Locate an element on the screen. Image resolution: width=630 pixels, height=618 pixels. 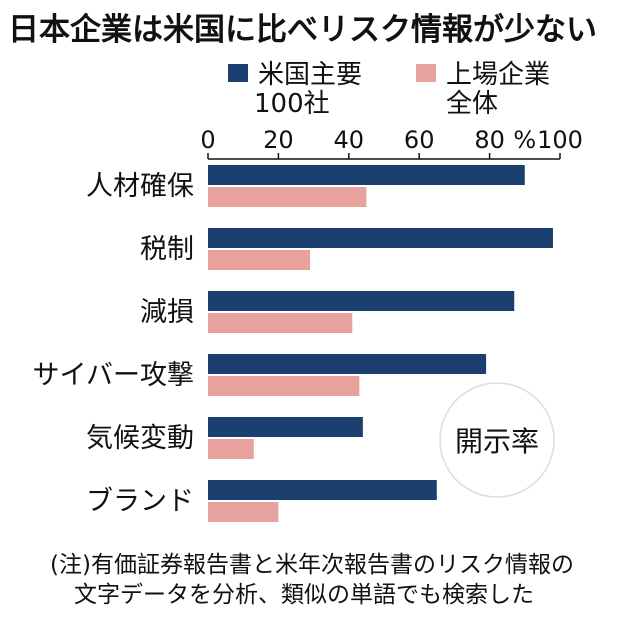
category-label: 気候変動 is located at coordinates (140, 438).